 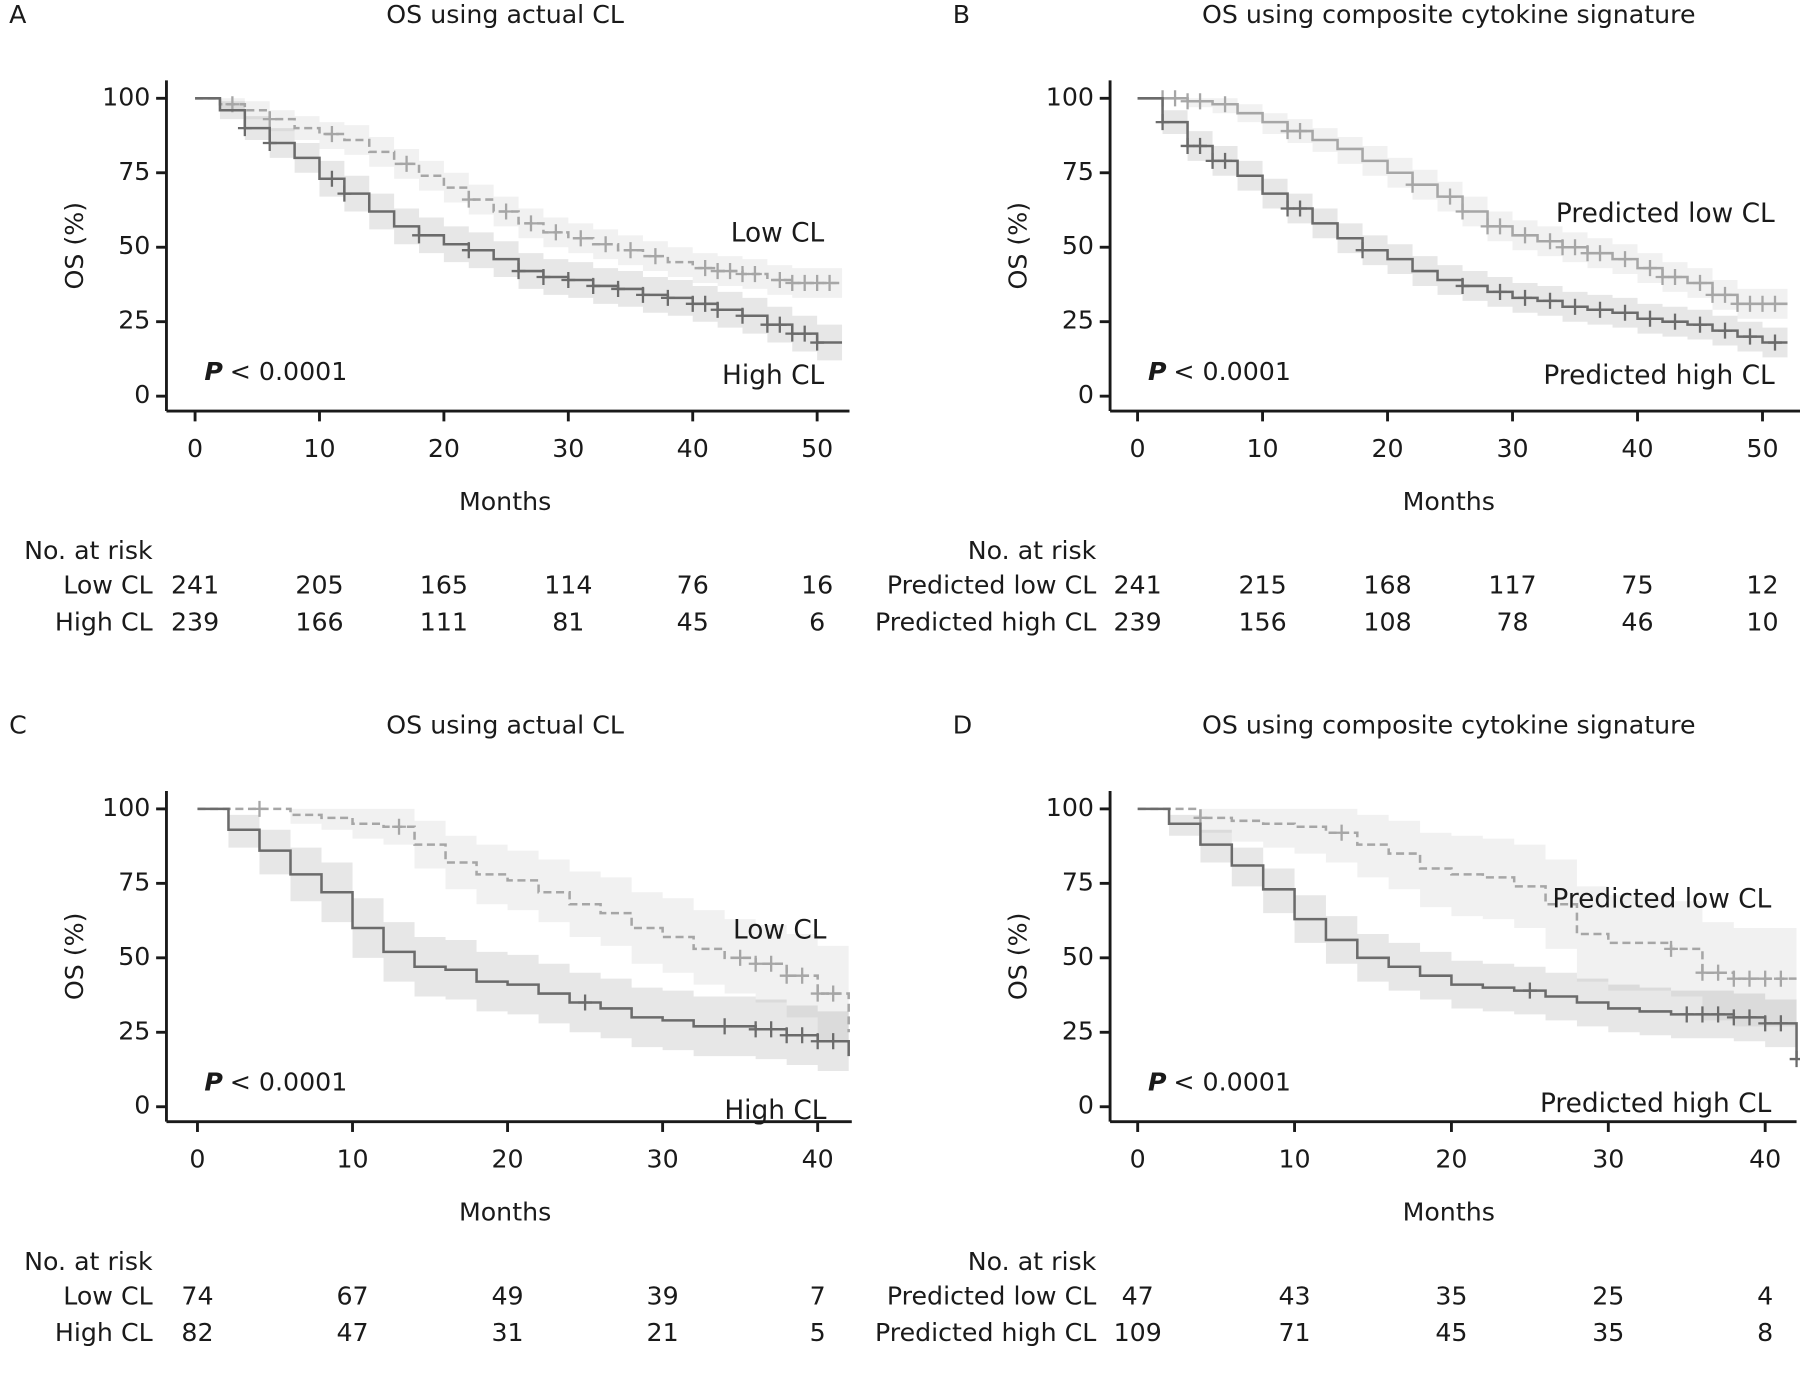 I want to click on chart-title: OS using composite cytokine signature, so click(x=1449, y=14).